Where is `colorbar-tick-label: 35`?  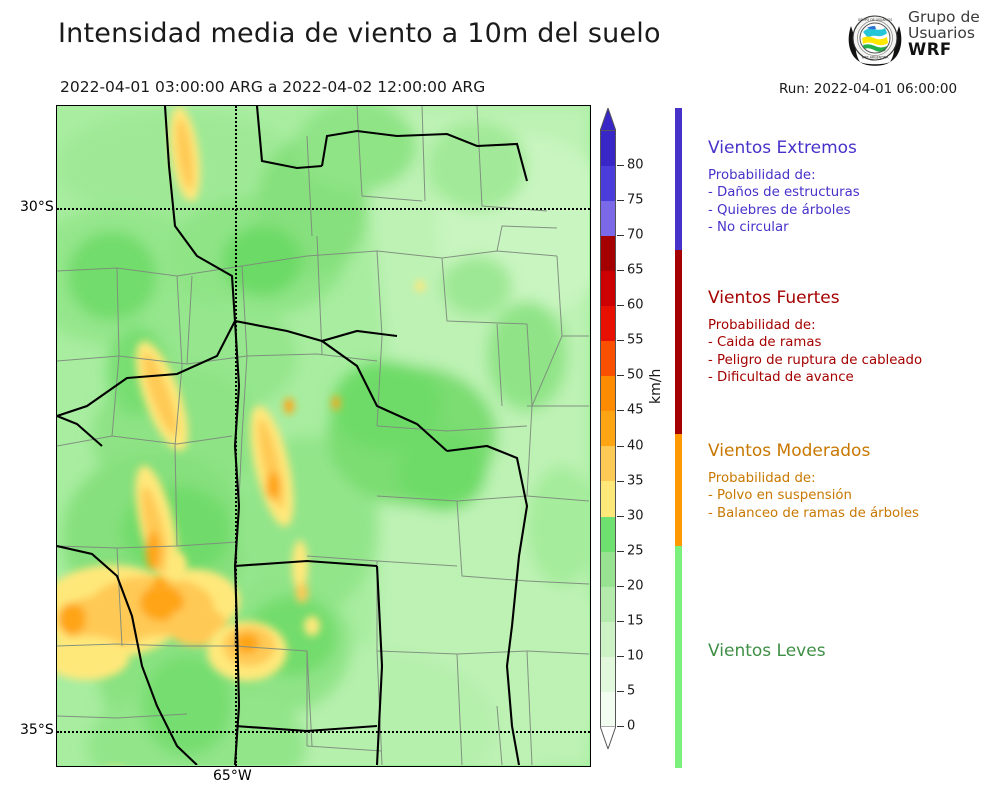 colorbar-tick-label: 35 is located at coordinates (635, 481).